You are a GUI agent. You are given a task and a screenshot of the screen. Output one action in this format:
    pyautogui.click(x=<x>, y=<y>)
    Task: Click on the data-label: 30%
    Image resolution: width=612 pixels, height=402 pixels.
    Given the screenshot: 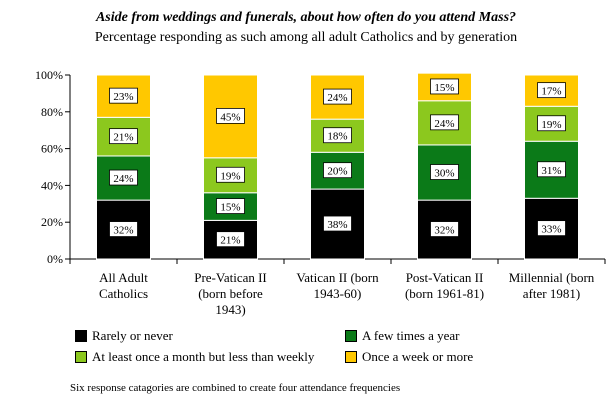 What is the action you would take?
    pyautogui.click(x=444, y=174)
    